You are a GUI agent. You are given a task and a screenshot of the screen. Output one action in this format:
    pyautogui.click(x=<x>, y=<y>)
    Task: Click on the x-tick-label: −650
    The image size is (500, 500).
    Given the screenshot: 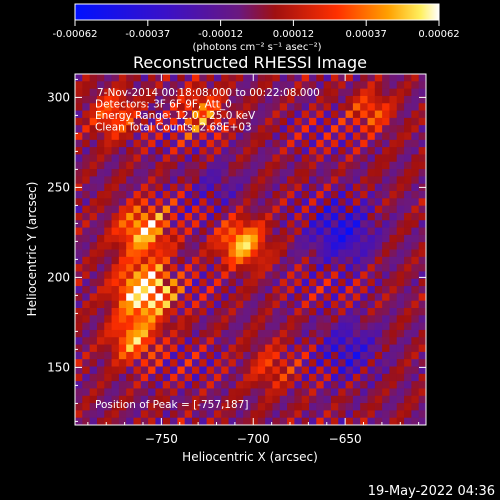 What is the action you would take?
    pyautogui.click(x=345, y=439)
    